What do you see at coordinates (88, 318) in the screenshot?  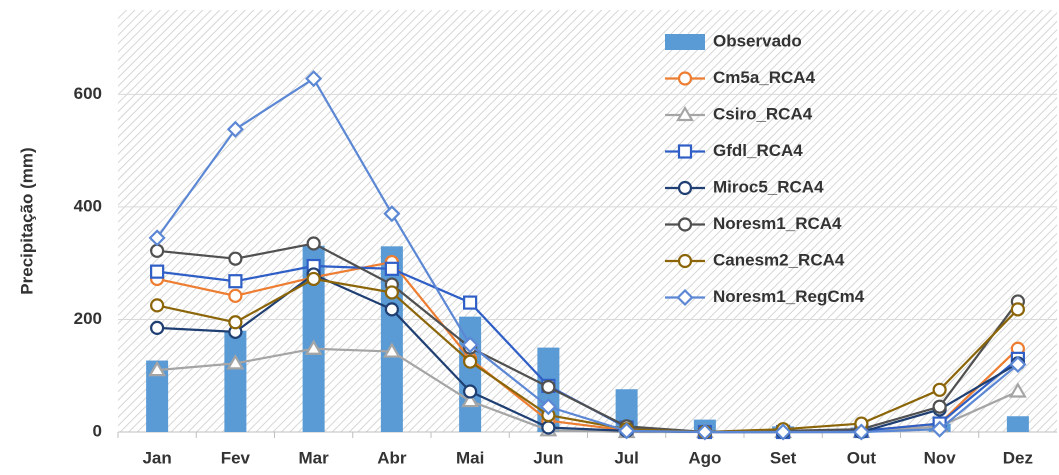 I see `y-tick-label: 200` at bounding box center [88, 318].